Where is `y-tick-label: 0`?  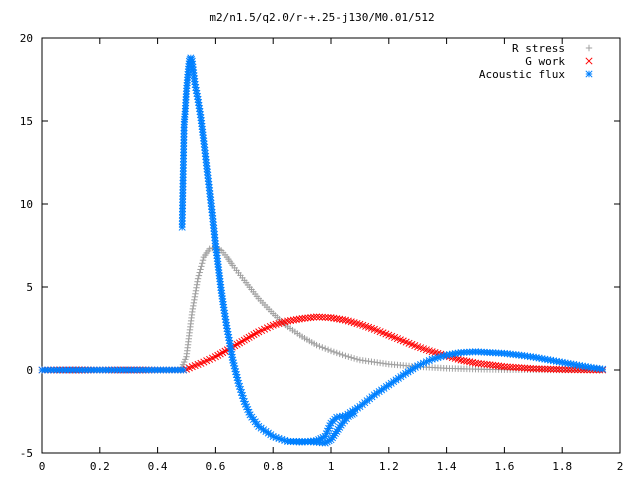 y-tick-label: 0 is located at coordinates (29, 370).